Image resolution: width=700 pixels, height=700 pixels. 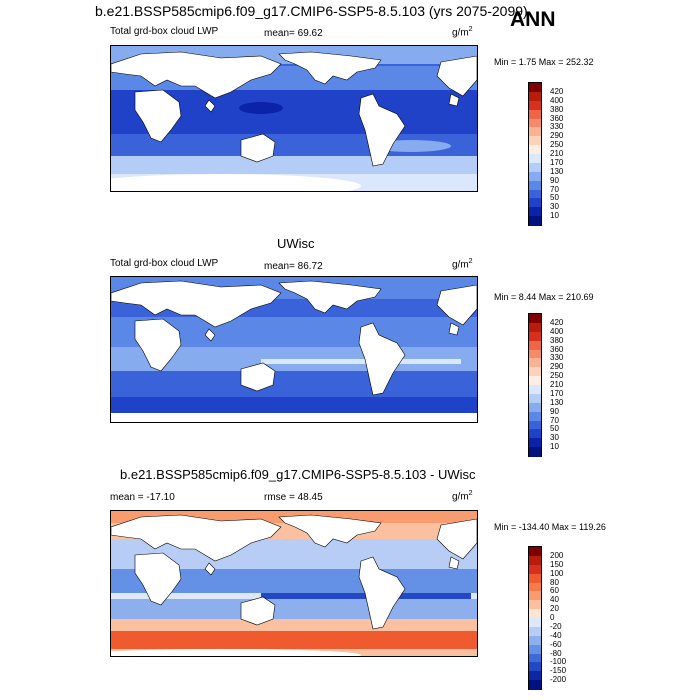 I want to click on panel3-minmax: Min = -134.40 Max = 119.26, so click(x=550, y=527).